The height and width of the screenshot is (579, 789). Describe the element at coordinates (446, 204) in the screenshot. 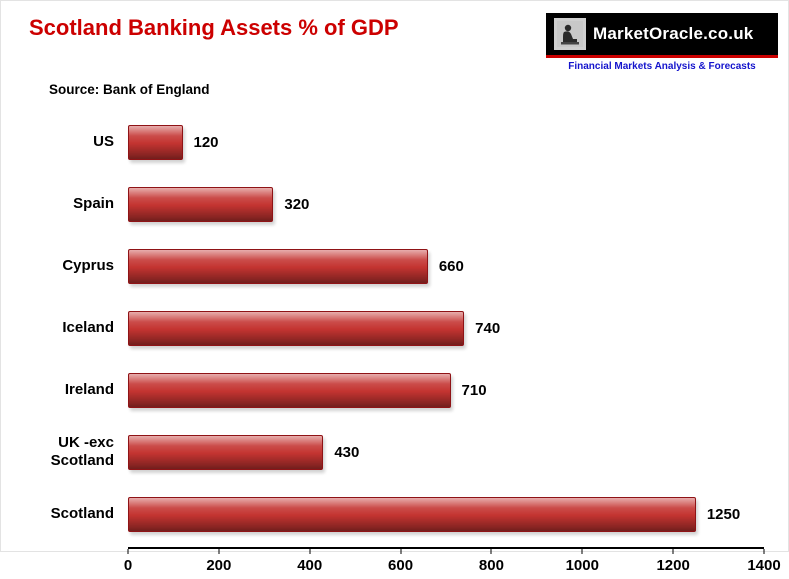

I see `bar-area: 320` at that location.